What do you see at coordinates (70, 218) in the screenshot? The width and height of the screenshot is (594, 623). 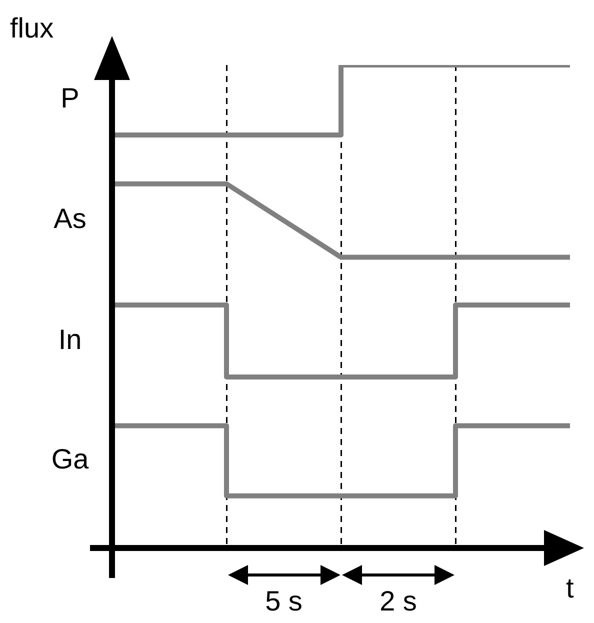 I see `series-label: As` at bounding box center [70, 218].